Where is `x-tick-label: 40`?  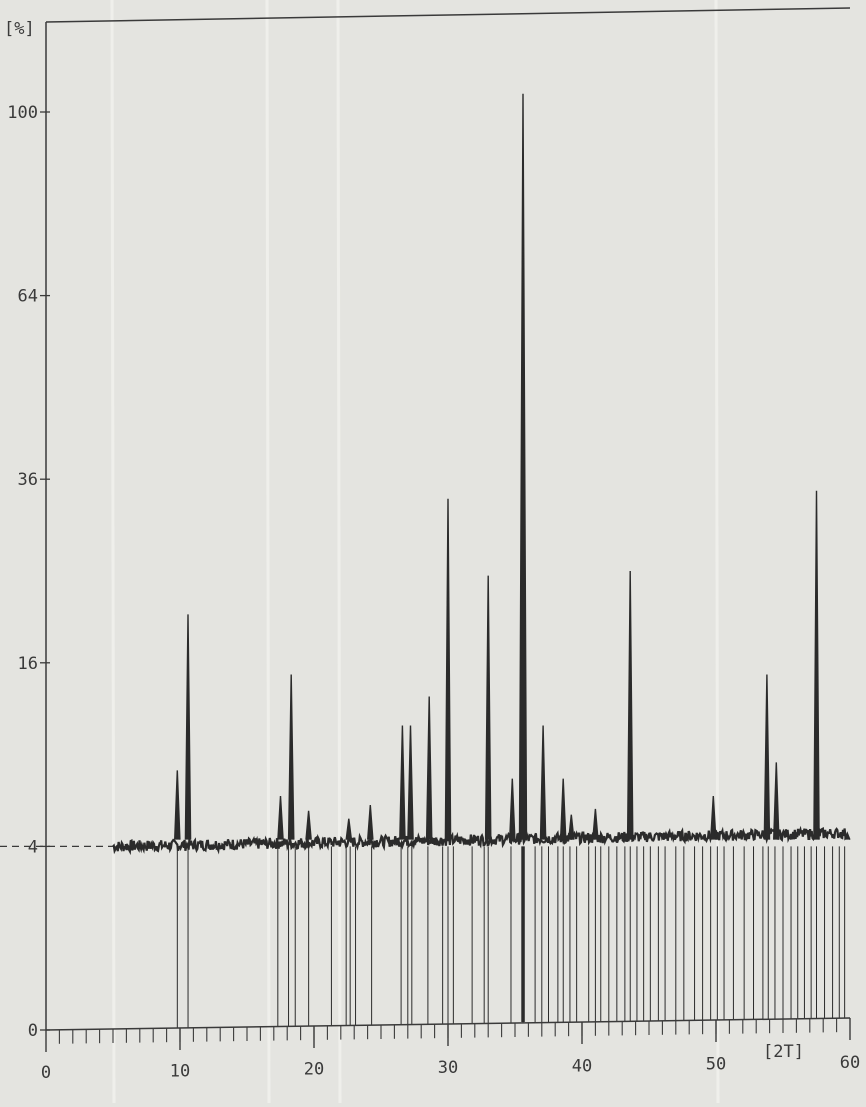
x-tick-label: 40 is located at coordinates (582, 1066).